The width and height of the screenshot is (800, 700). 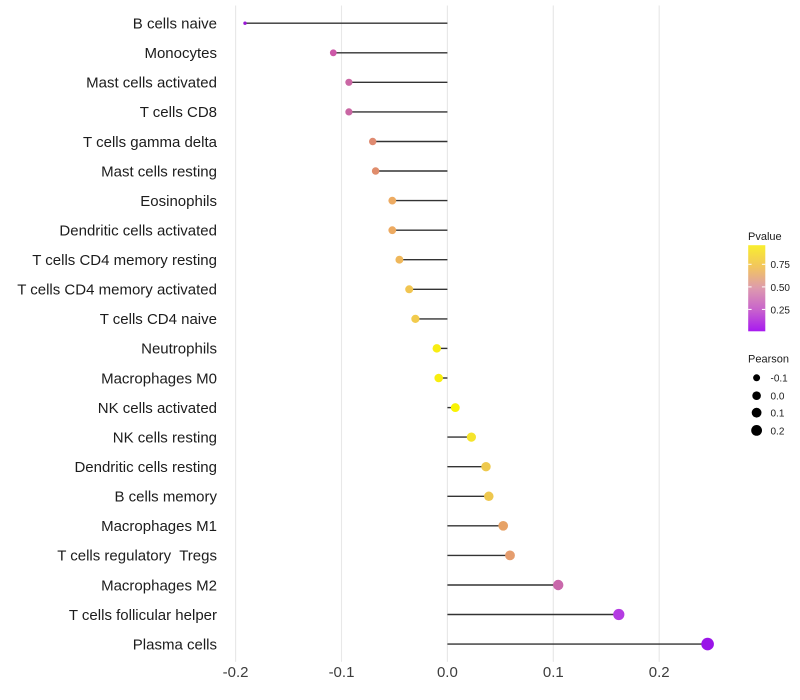 What do you see at coordinates (781, 265) in the screenshot?
I see `svg-text: 0.75` at bounding box center [781, 265].